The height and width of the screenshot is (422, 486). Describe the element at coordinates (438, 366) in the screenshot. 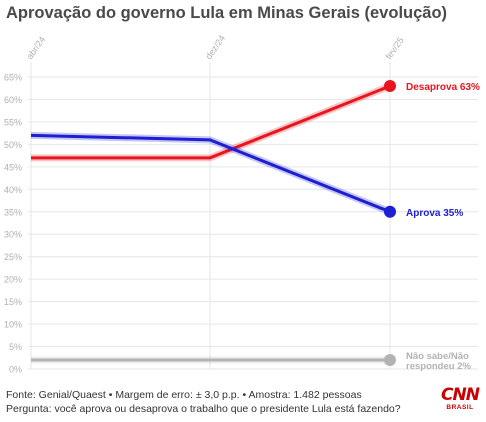

I see `series-end-label: respondeu 2%` at that location.